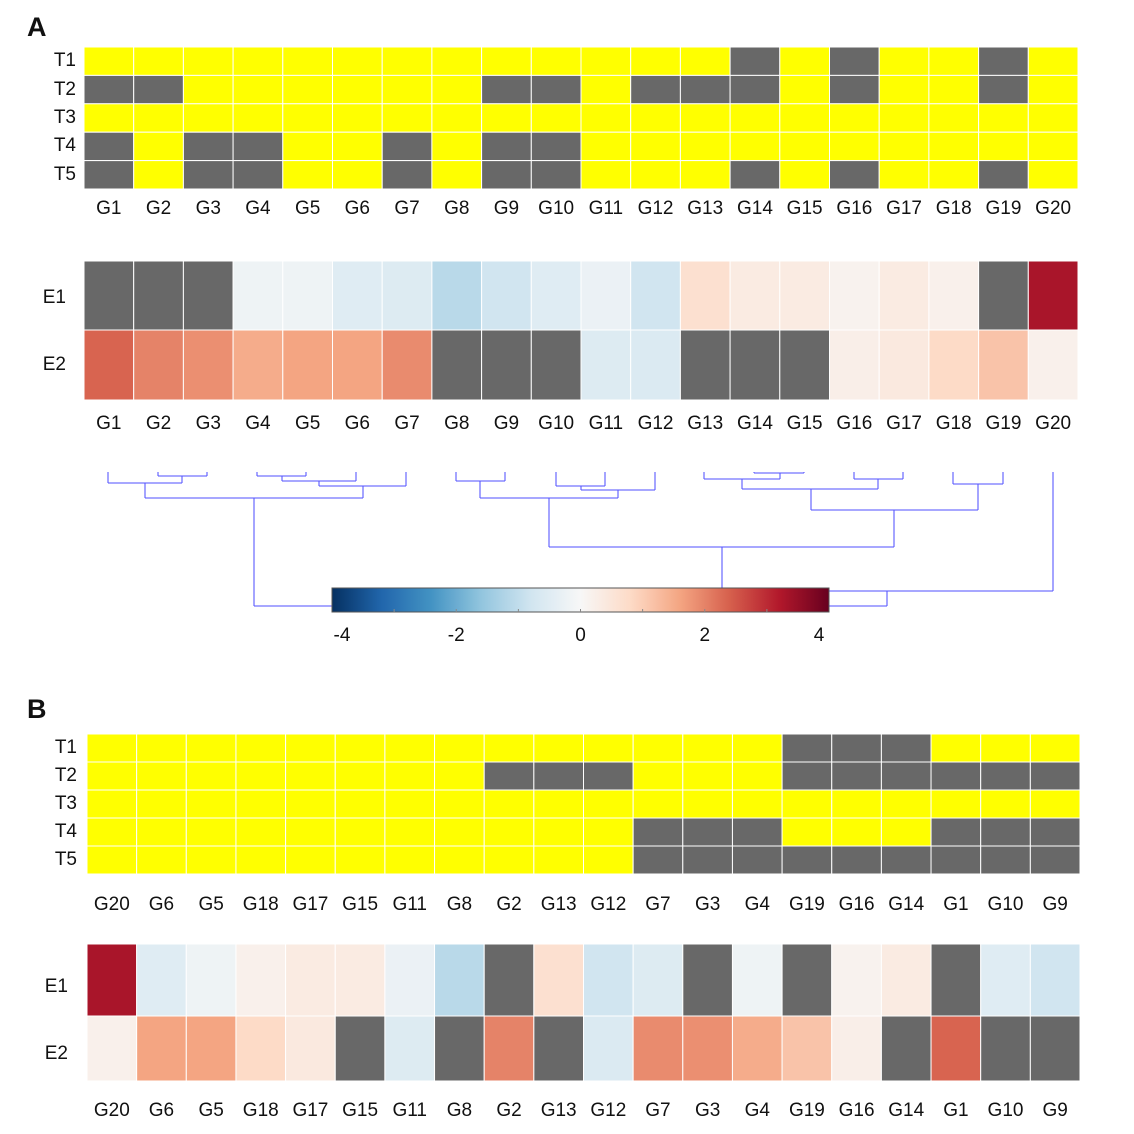 This screenshot has height=1134, width=1134. I want to click on b-expression-cell-E2-G10, so click(1005, 1048).